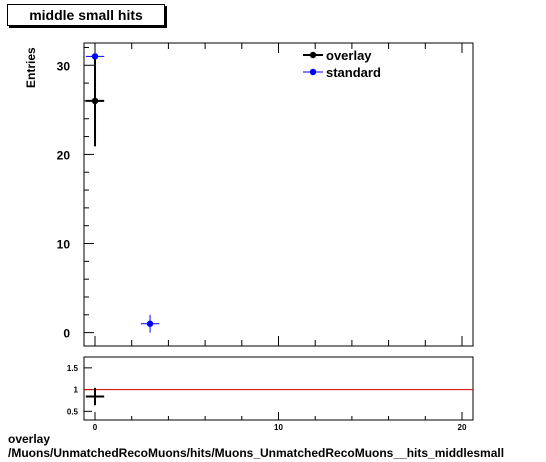 The width and height of the screenshot is (546, 462). Describe the element at coordinates (95, 396) in the screenshot. I see `ratio-point` at that location.